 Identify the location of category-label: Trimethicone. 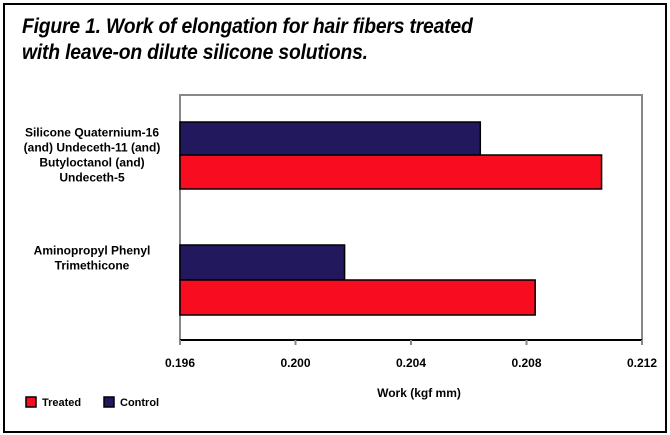
(92, 266).